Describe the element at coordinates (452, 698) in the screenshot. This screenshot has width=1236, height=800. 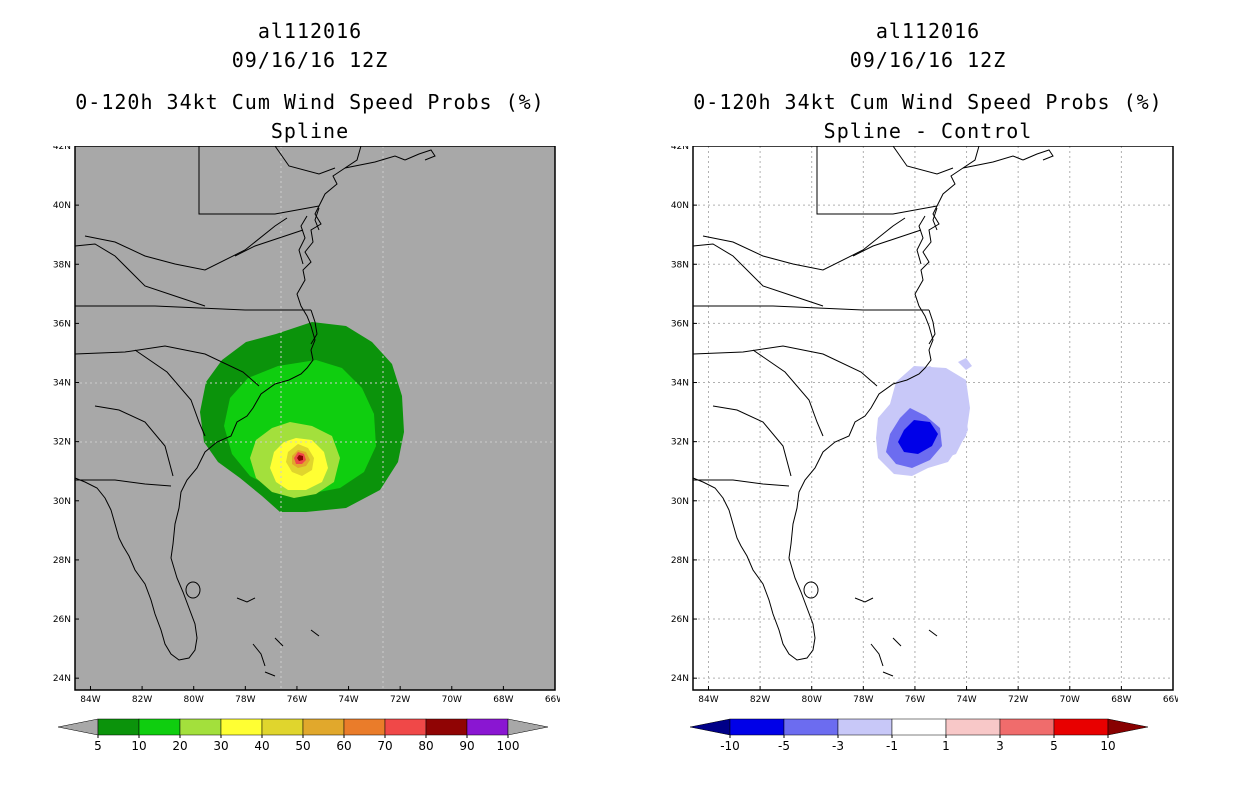
I see `left-lon-label: 70W` at that location.